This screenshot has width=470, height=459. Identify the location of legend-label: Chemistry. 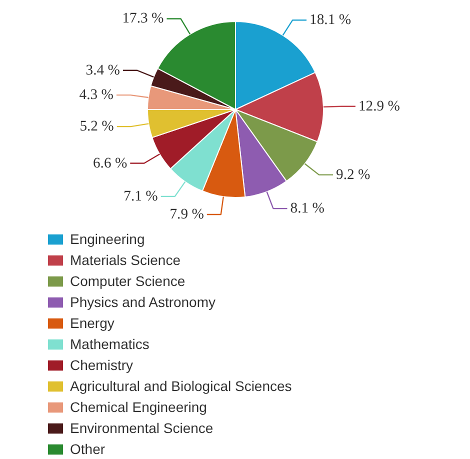
(102, 365).